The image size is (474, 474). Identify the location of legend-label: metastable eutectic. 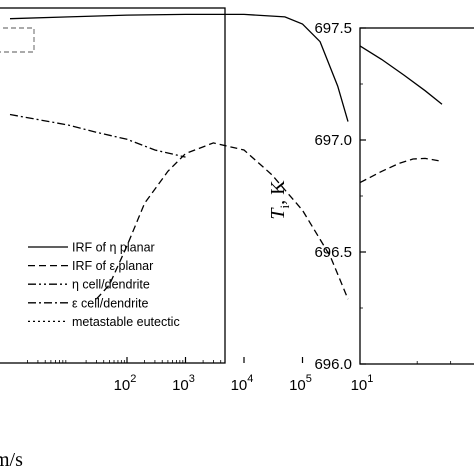
(126, 322).